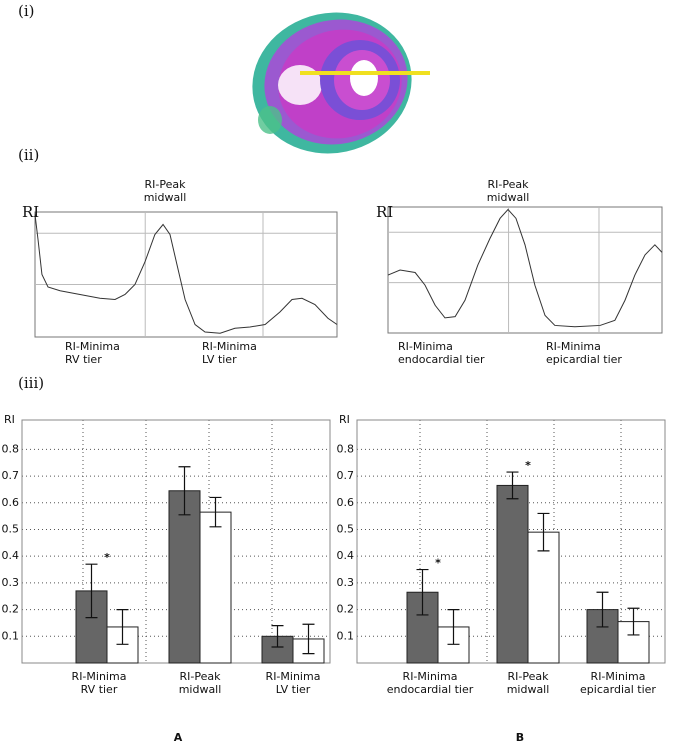 The height and width of the screenshot is (749, 685). What do you see at coordinates (441, 359) in the screenshot?
I see `annotation: endocardial tier` at bounding box center [441, 359].